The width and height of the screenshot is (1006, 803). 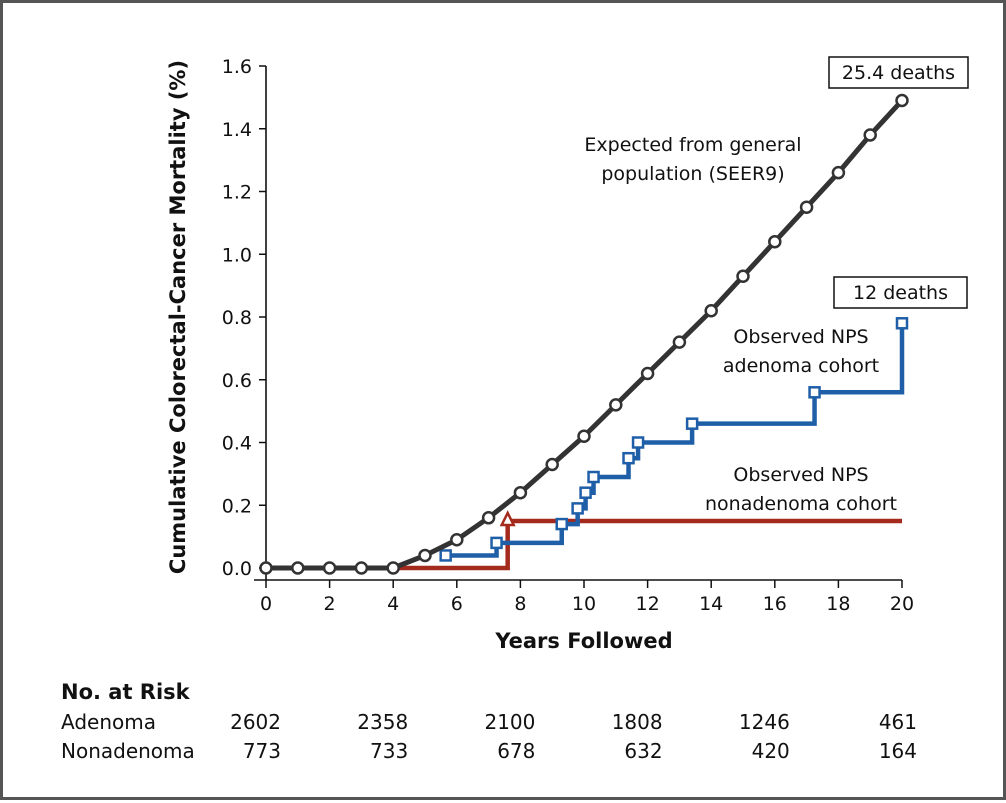 What do you see at coordinates (237, 130) in the screenshot?
I see `y-tick-label: 1.4` at bounding box center [237, 130].